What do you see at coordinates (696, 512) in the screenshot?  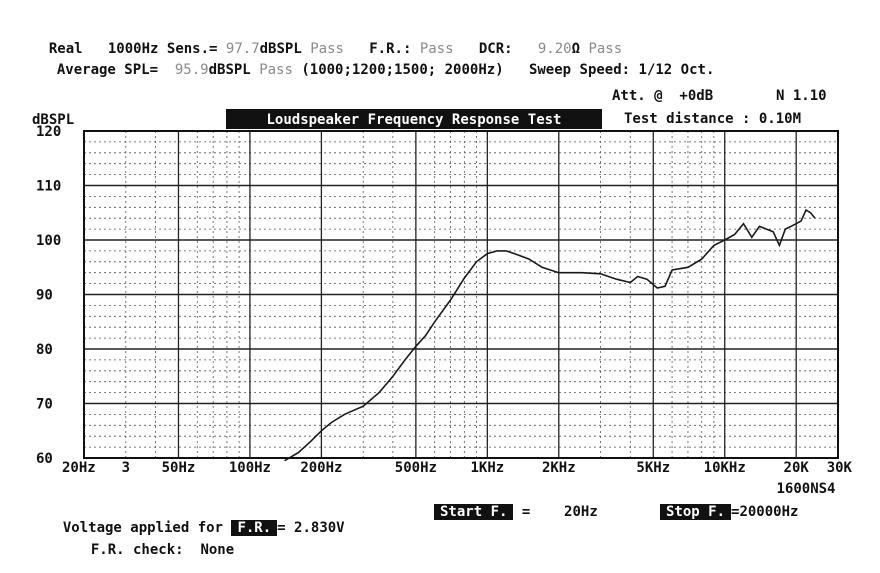 I see `stop-frequency-box: Stop F.` at bounding box center [696, 512].